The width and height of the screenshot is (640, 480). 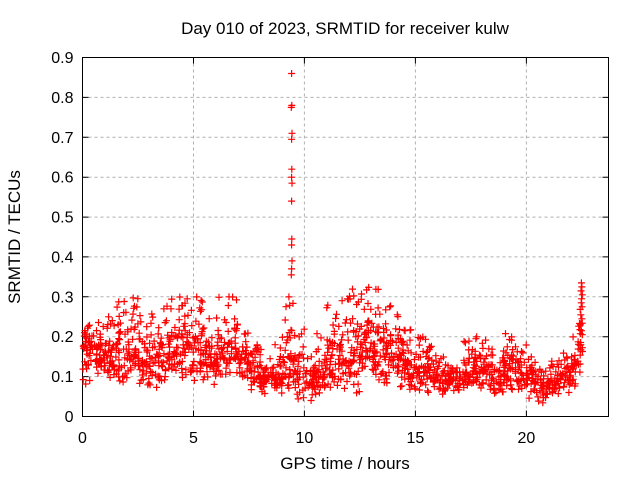 I want to click on y-tick-label: 0.8, so click(x=62, y=98).